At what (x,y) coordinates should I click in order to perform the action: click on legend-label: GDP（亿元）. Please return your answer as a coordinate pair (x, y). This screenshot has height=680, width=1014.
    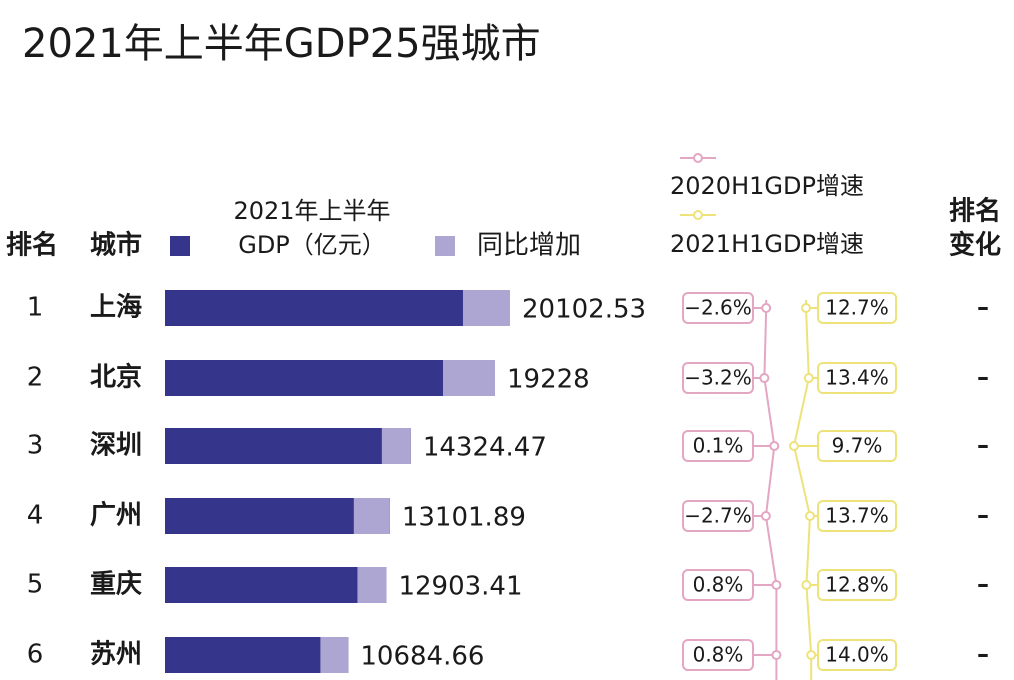
    Looking at the image, I should click on (312, 245).